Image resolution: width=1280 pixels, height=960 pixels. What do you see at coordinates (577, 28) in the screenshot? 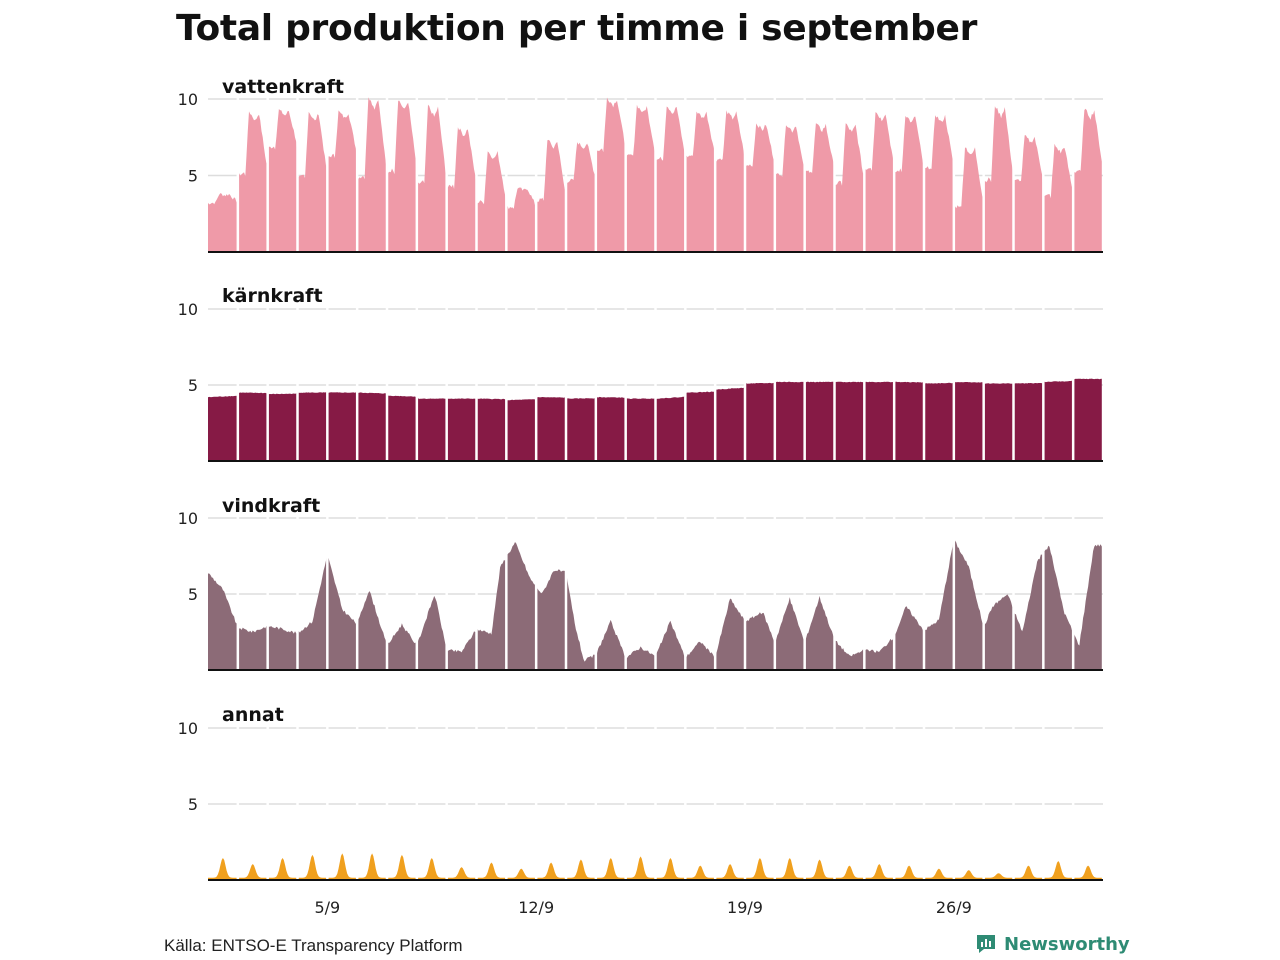
I see `chart-title: Total produktion per timme i september` at bounding box center [577, 28].